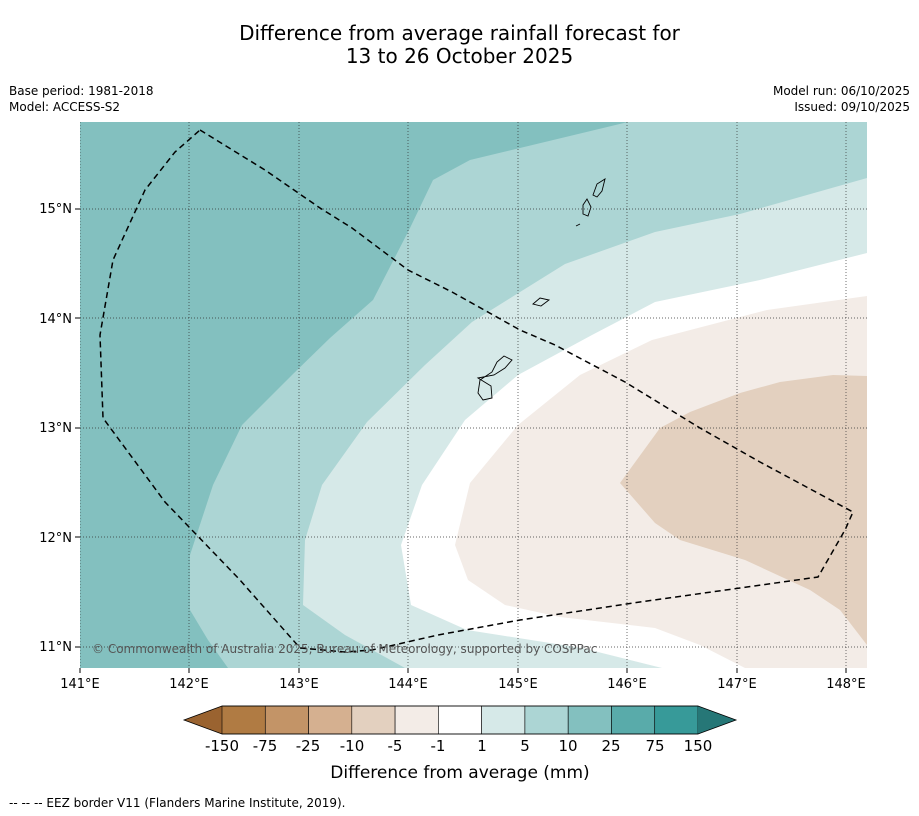 This screenshot has width=919, height=816. Describe the element at coordinates (65, 107) in the screenshot. I see `model-name: Model: ACCESS-S2` at that location.